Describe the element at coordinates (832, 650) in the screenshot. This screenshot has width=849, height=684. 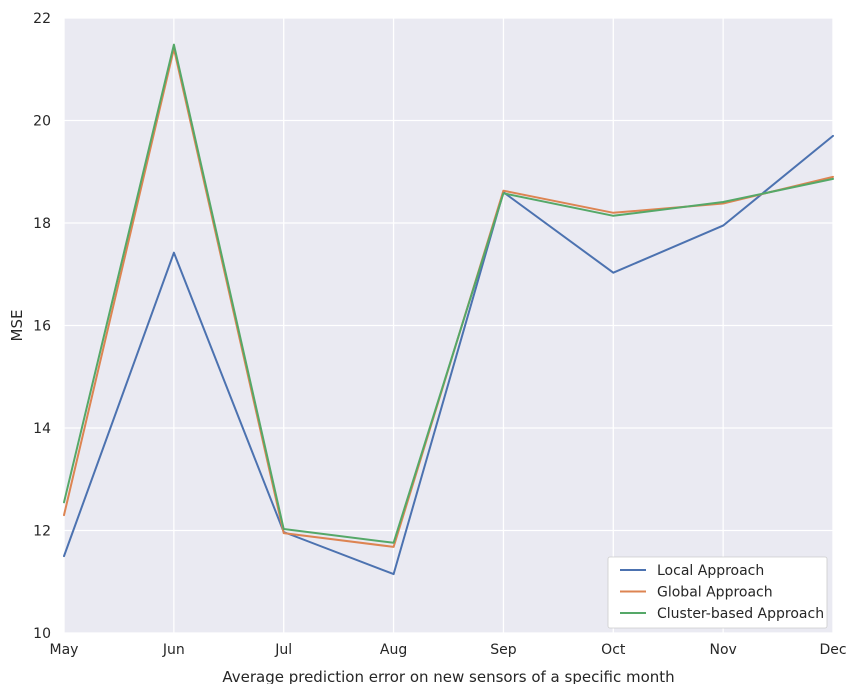
I see `x-tick-label: Dec` at that location.